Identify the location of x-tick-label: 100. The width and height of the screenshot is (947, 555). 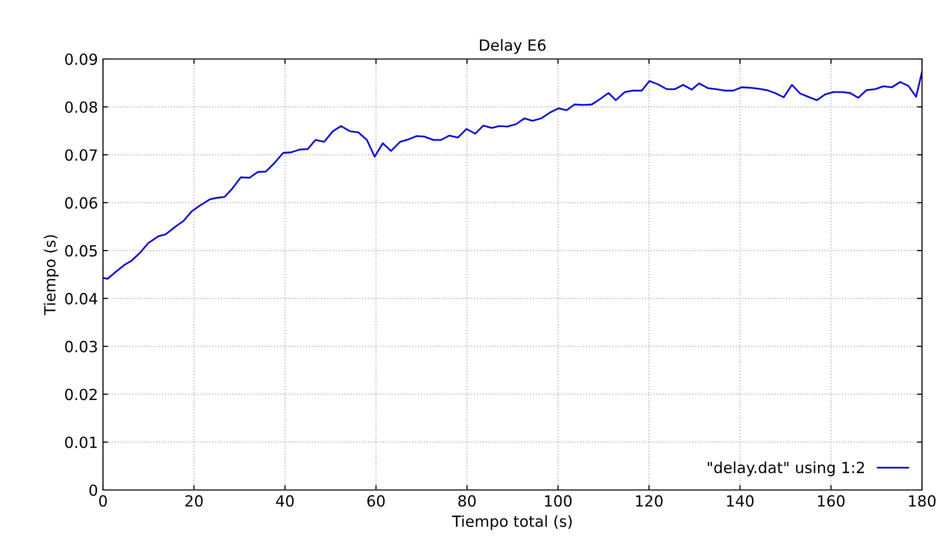
(558, 501).